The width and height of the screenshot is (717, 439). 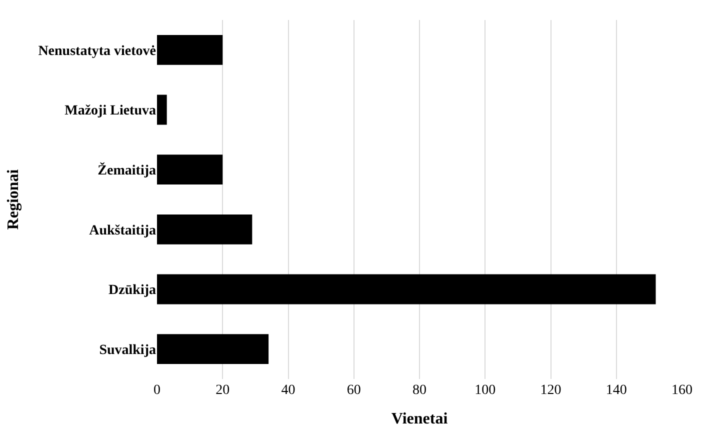 What do you see at coordinates (127, 169) in the screenshot?
I see `y-tick-label: Žemaitija` at bounding box center [127, 169].